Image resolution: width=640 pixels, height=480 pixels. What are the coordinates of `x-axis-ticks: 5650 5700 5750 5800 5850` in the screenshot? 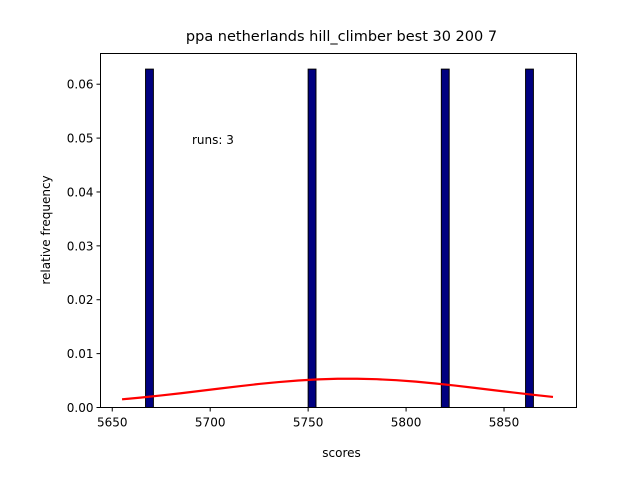 It's located at (308, 418).